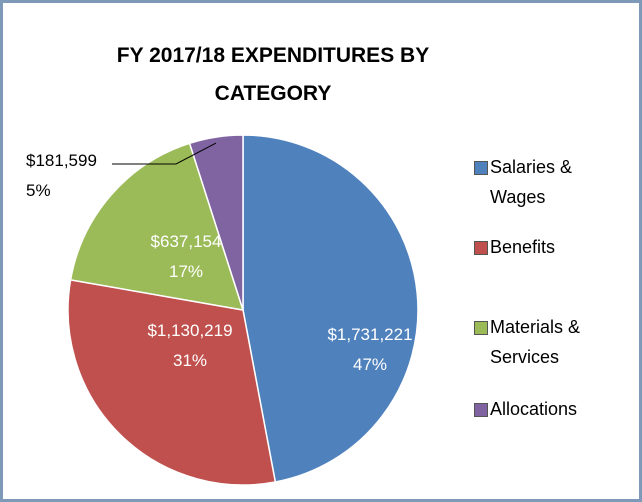 The image size is (642, 502). I want to click on legend-item: Benefits, so click(549, 247).